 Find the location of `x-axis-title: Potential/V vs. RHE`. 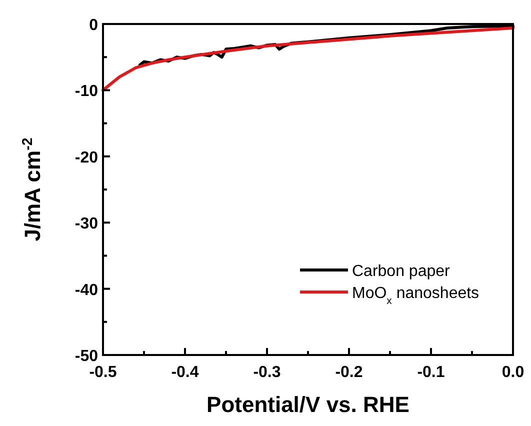

x-axis-title: Potential/V vs. RHE is located at coordinates (308, 404).